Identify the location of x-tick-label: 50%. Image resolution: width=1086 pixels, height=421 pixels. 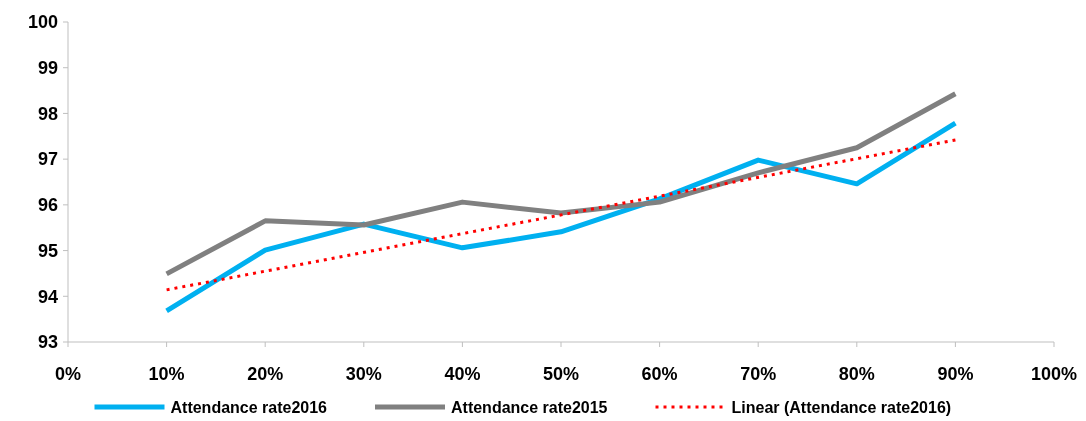
(561, 374).